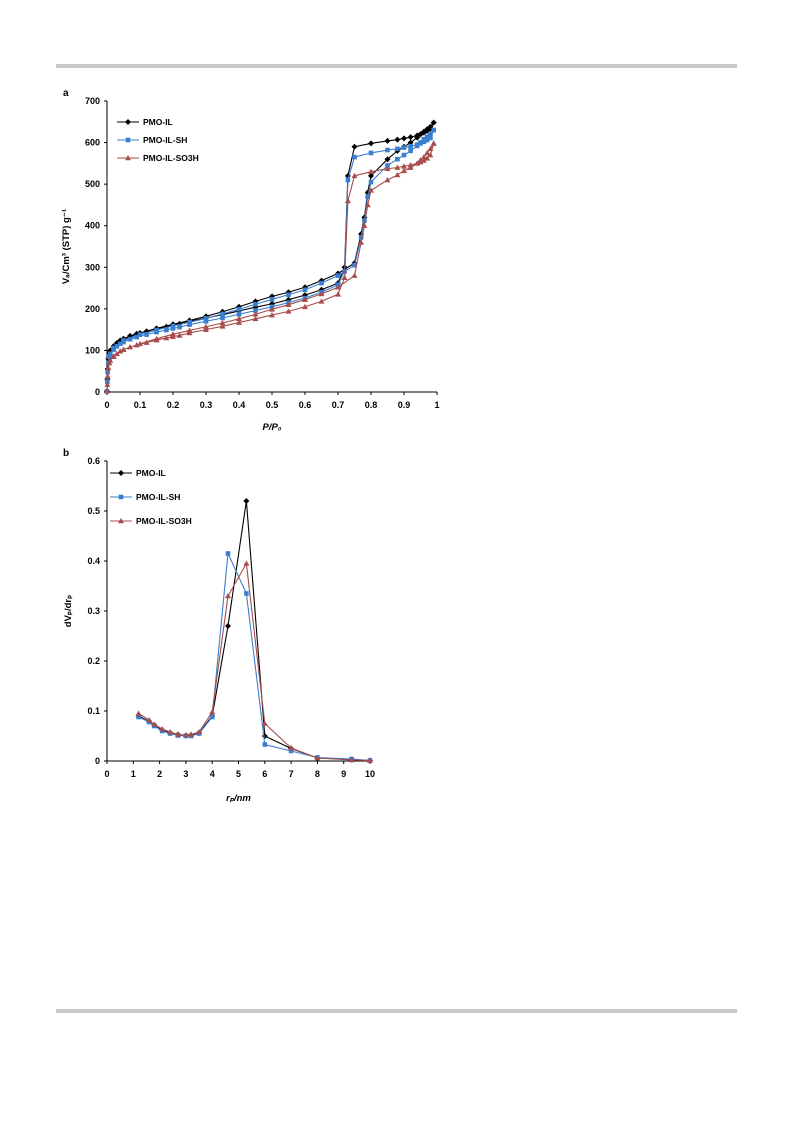 Image resolution: width=793 pixels, height=1121 pixels. What do you see at coordinates (171, 158) in the screenshot?
I see `legend-label: PMO-IL-SO3H` at bounding box center [171, 158].